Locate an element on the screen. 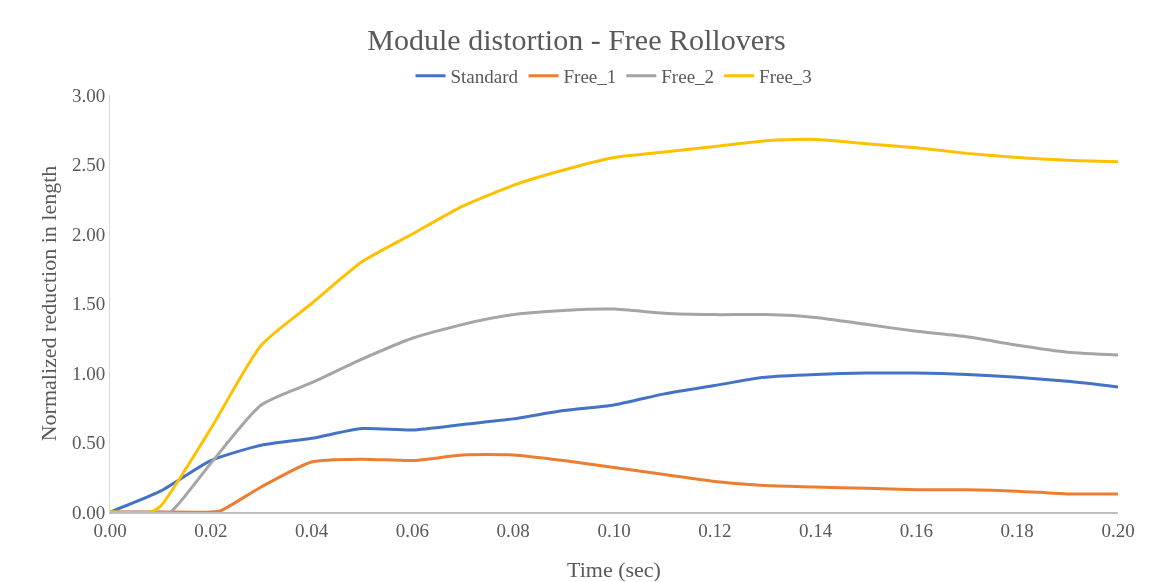  legend-label: Free_3 is located at coordinates (785, 77).